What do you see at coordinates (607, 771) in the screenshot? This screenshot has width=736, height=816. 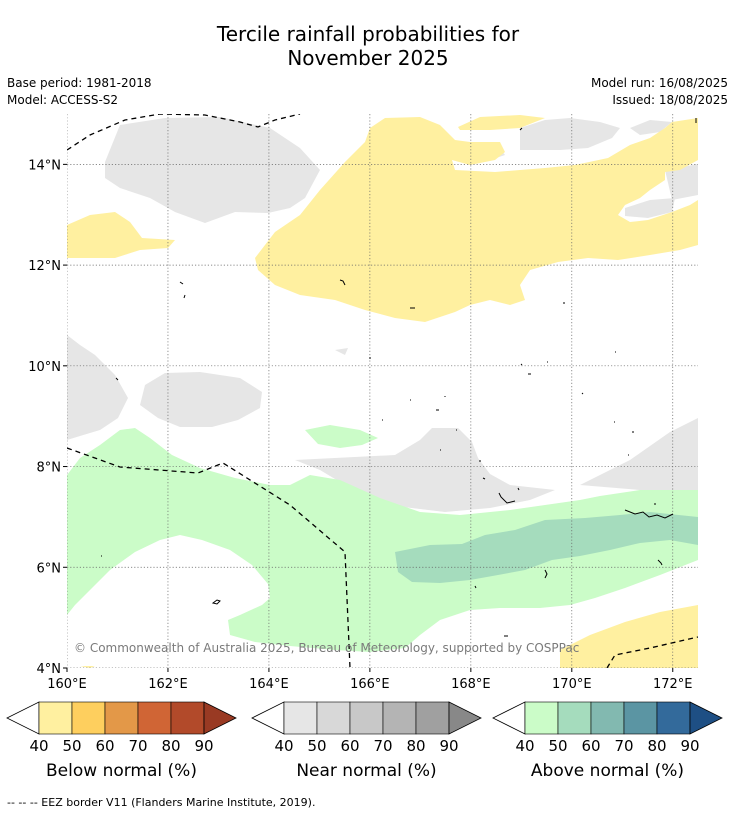 I see `above-normal-label: Above normal (%)` at bounding box center [607, 771].